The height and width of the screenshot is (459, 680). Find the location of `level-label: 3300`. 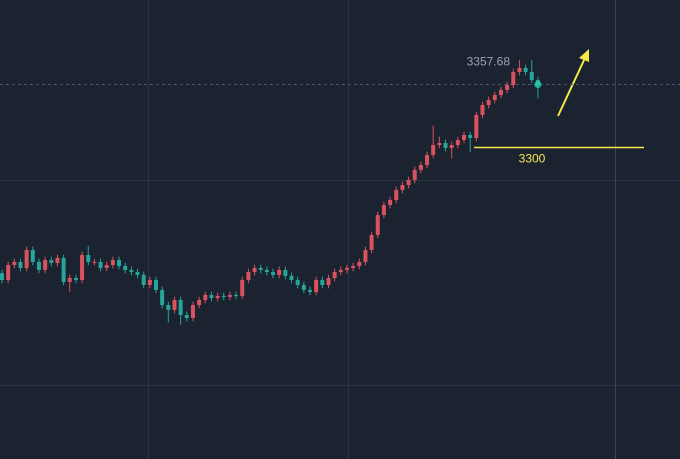

level-label: 3300 is located at coordinates (532, 159).